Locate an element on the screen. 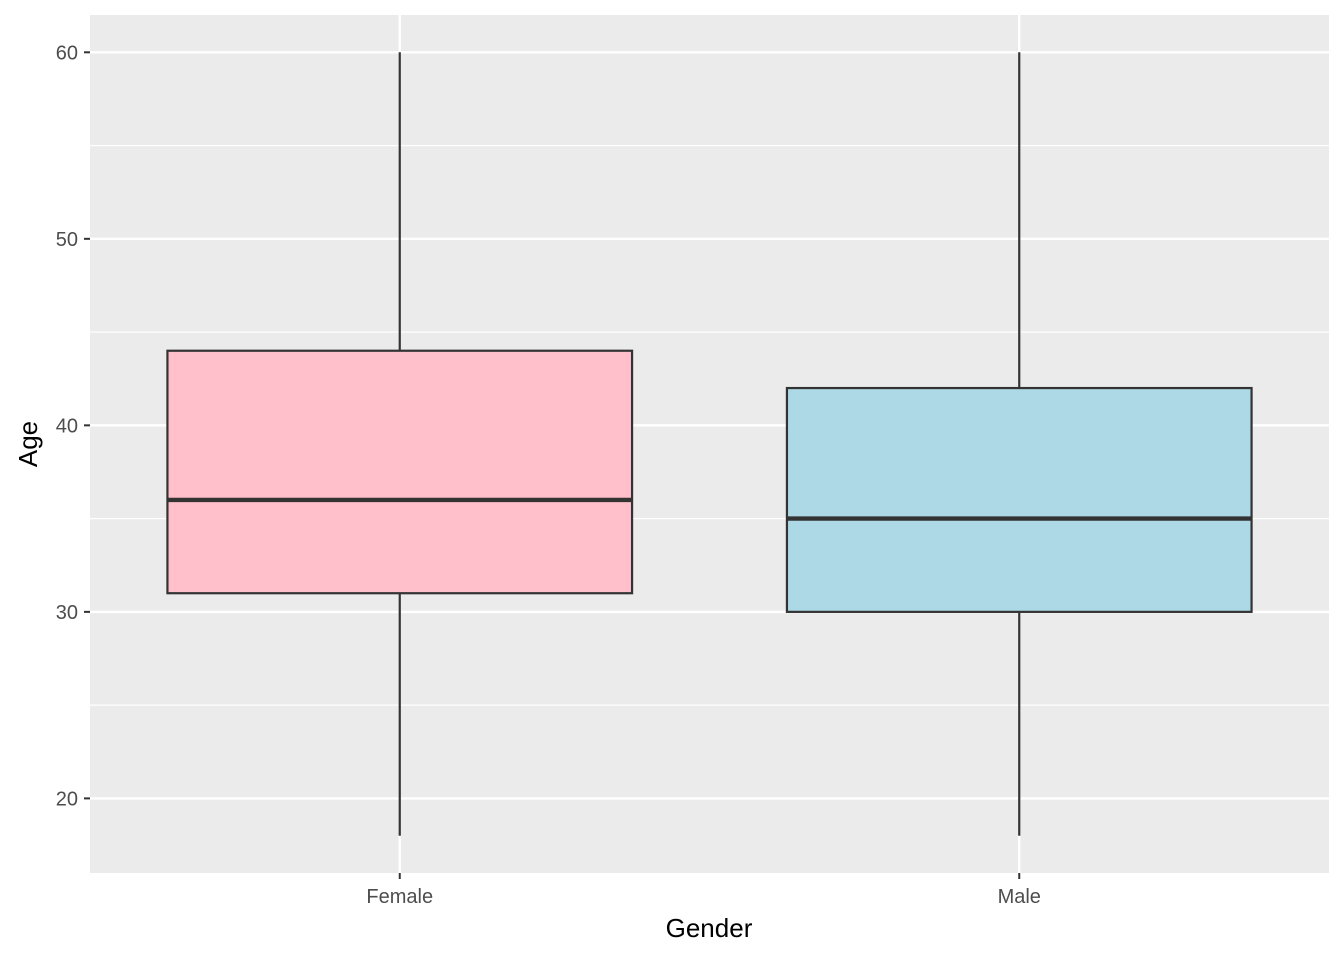 The height and width of the screenshot is (960, 1344). y-tick-label: 40 is located at coordinates (67, 426).